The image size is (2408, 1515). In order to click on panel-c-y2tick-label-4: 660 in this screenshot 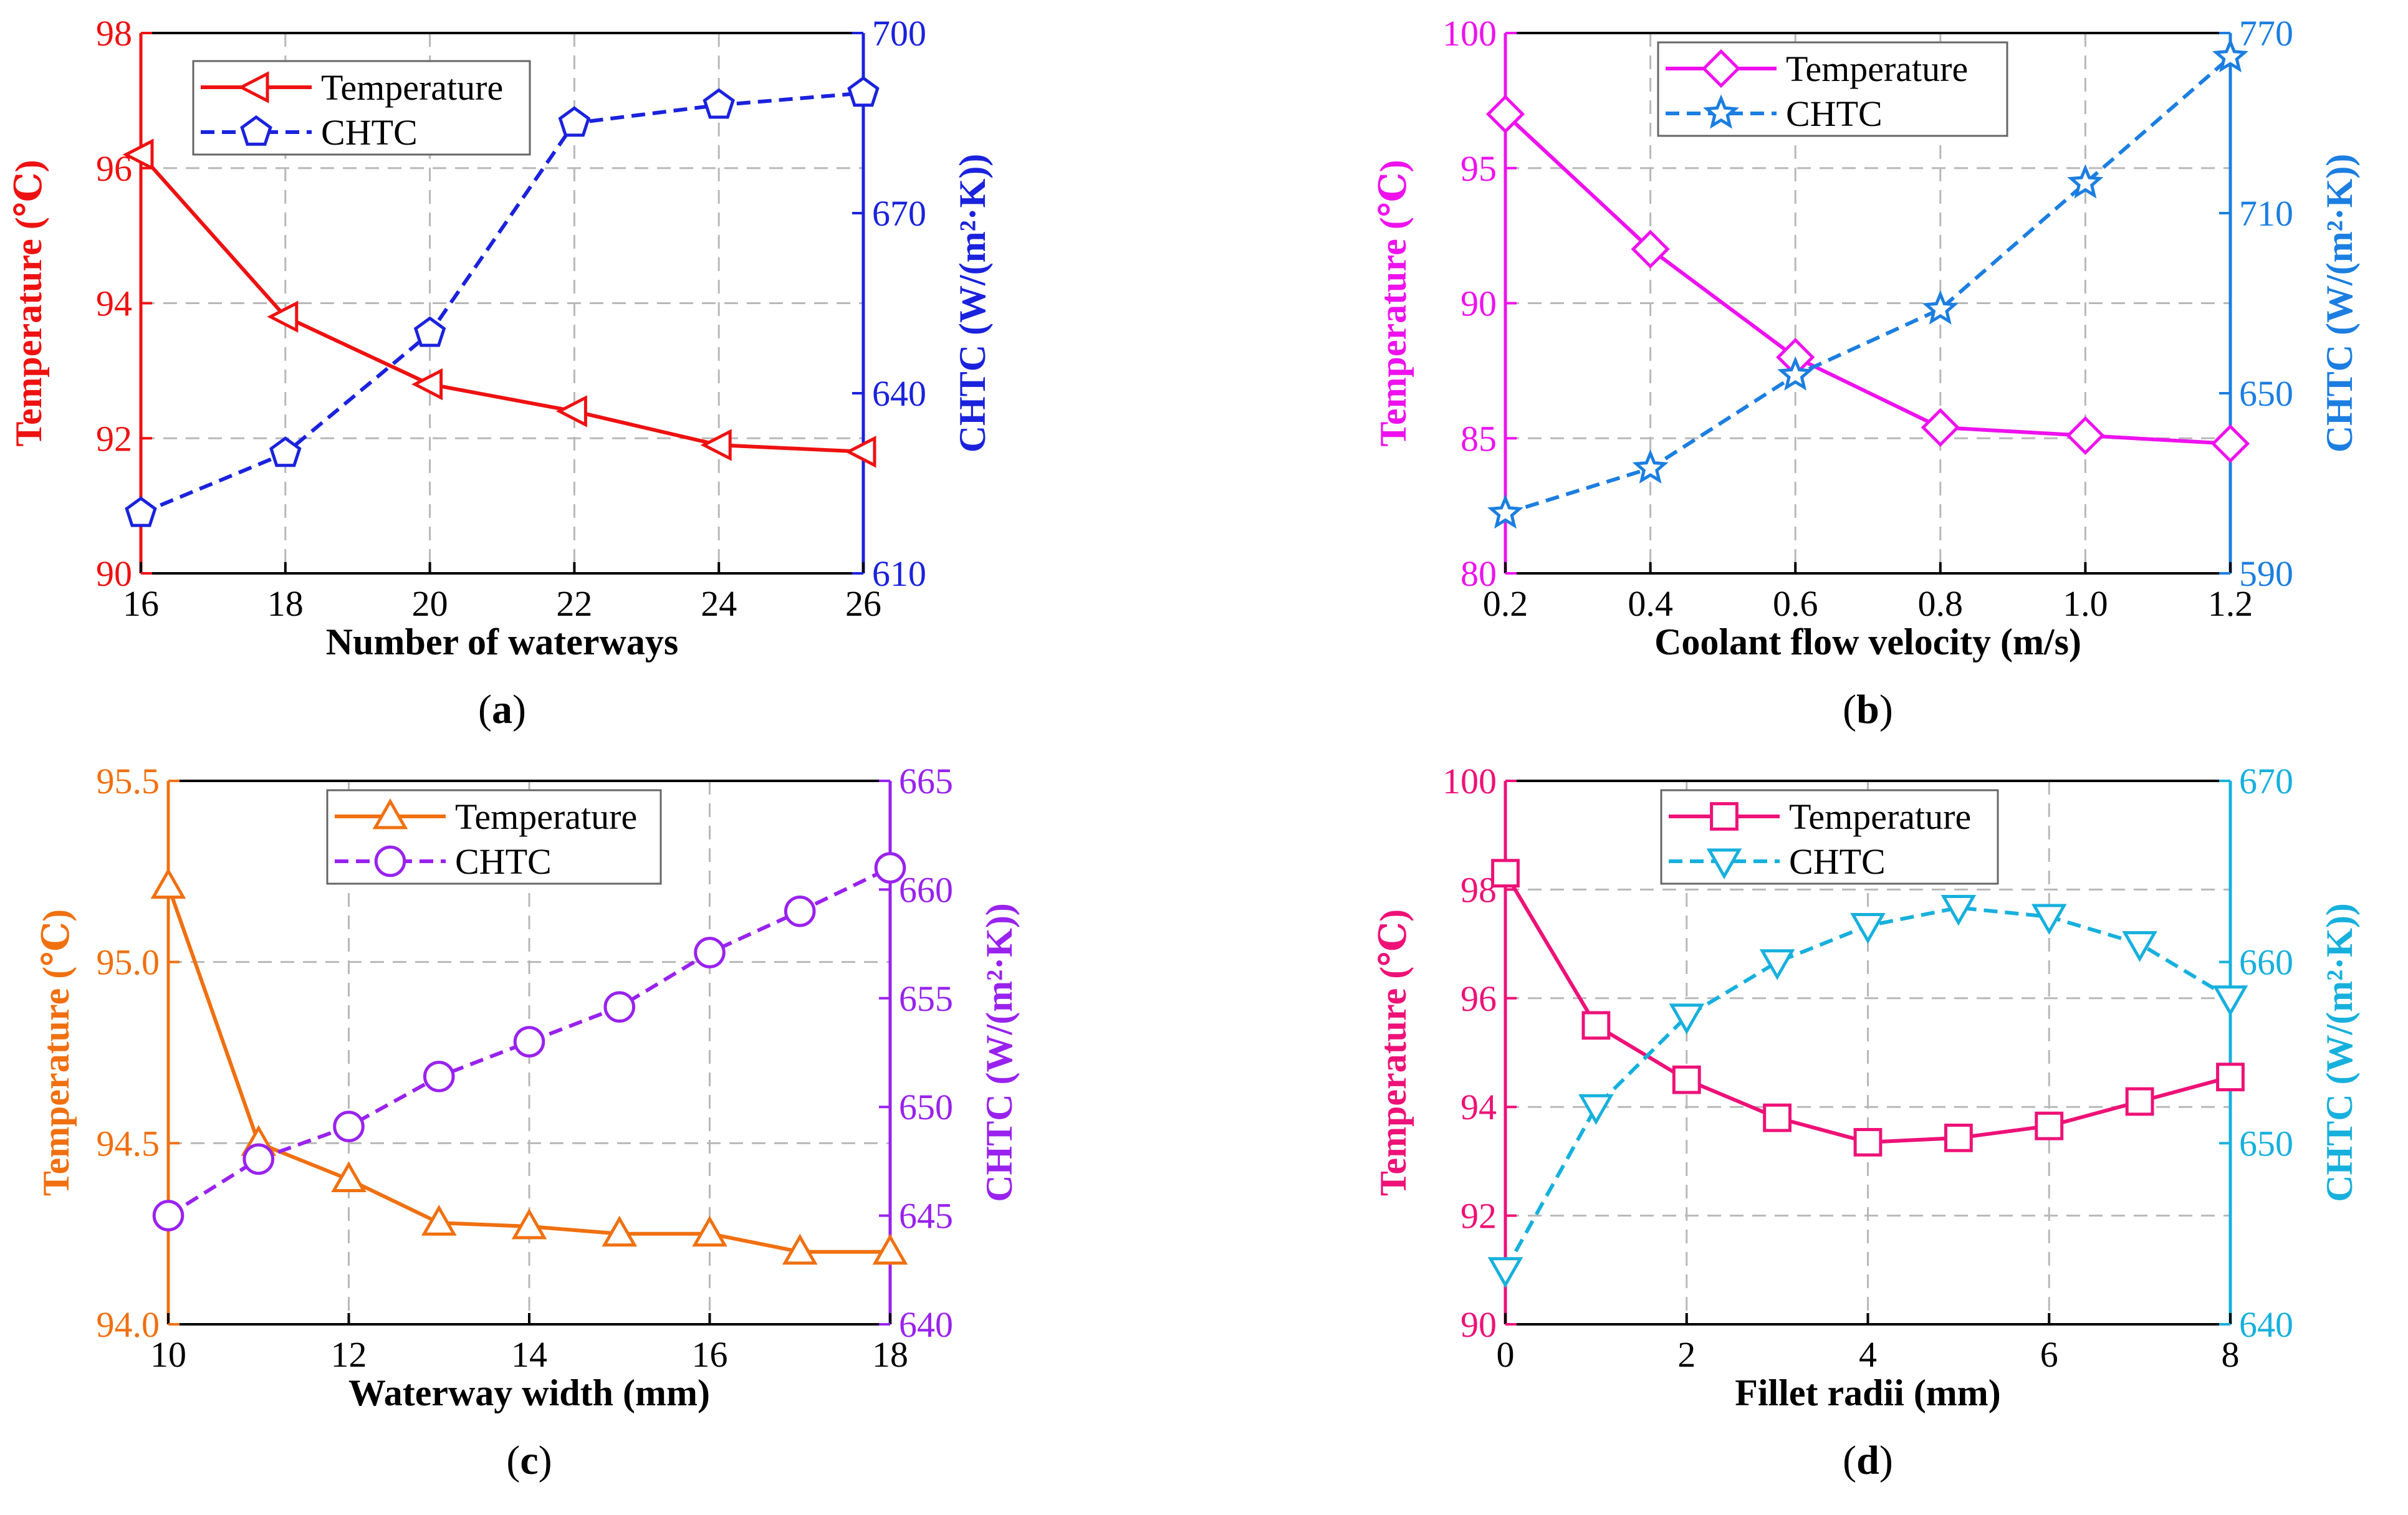, I will do `click(926, 889)`.